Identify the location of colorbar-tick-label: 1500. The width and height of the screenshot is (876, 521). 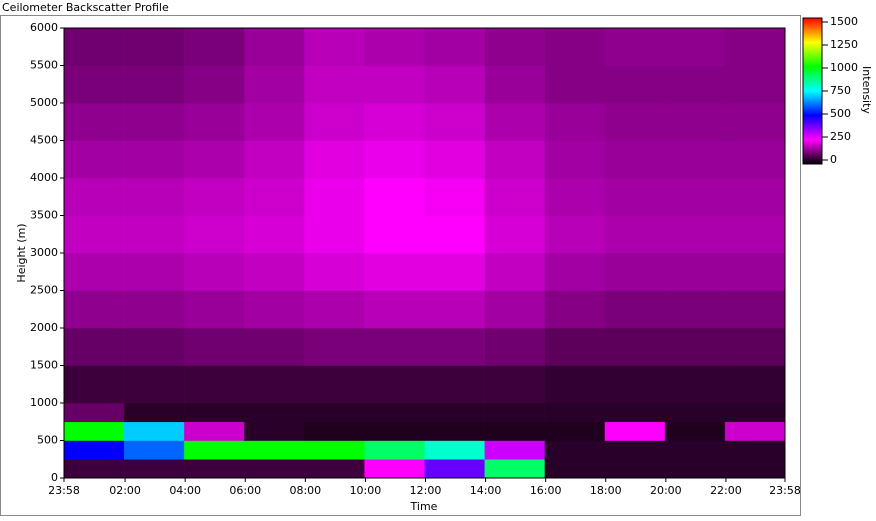
(844, 21).